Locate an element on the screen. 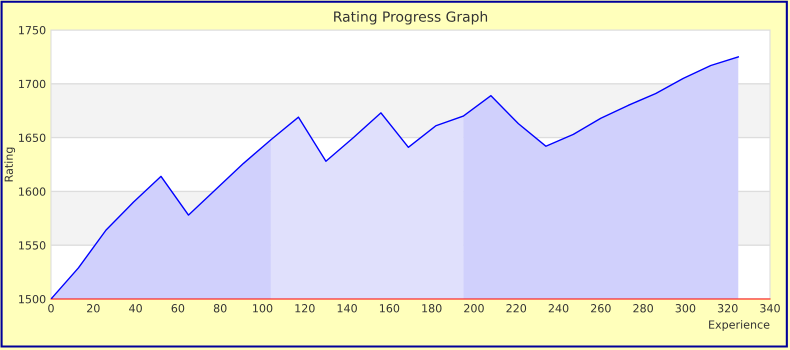 The width and height of the screenshot is (790, 350). x-tick-label: 120 is located at coordinates (305, 308).